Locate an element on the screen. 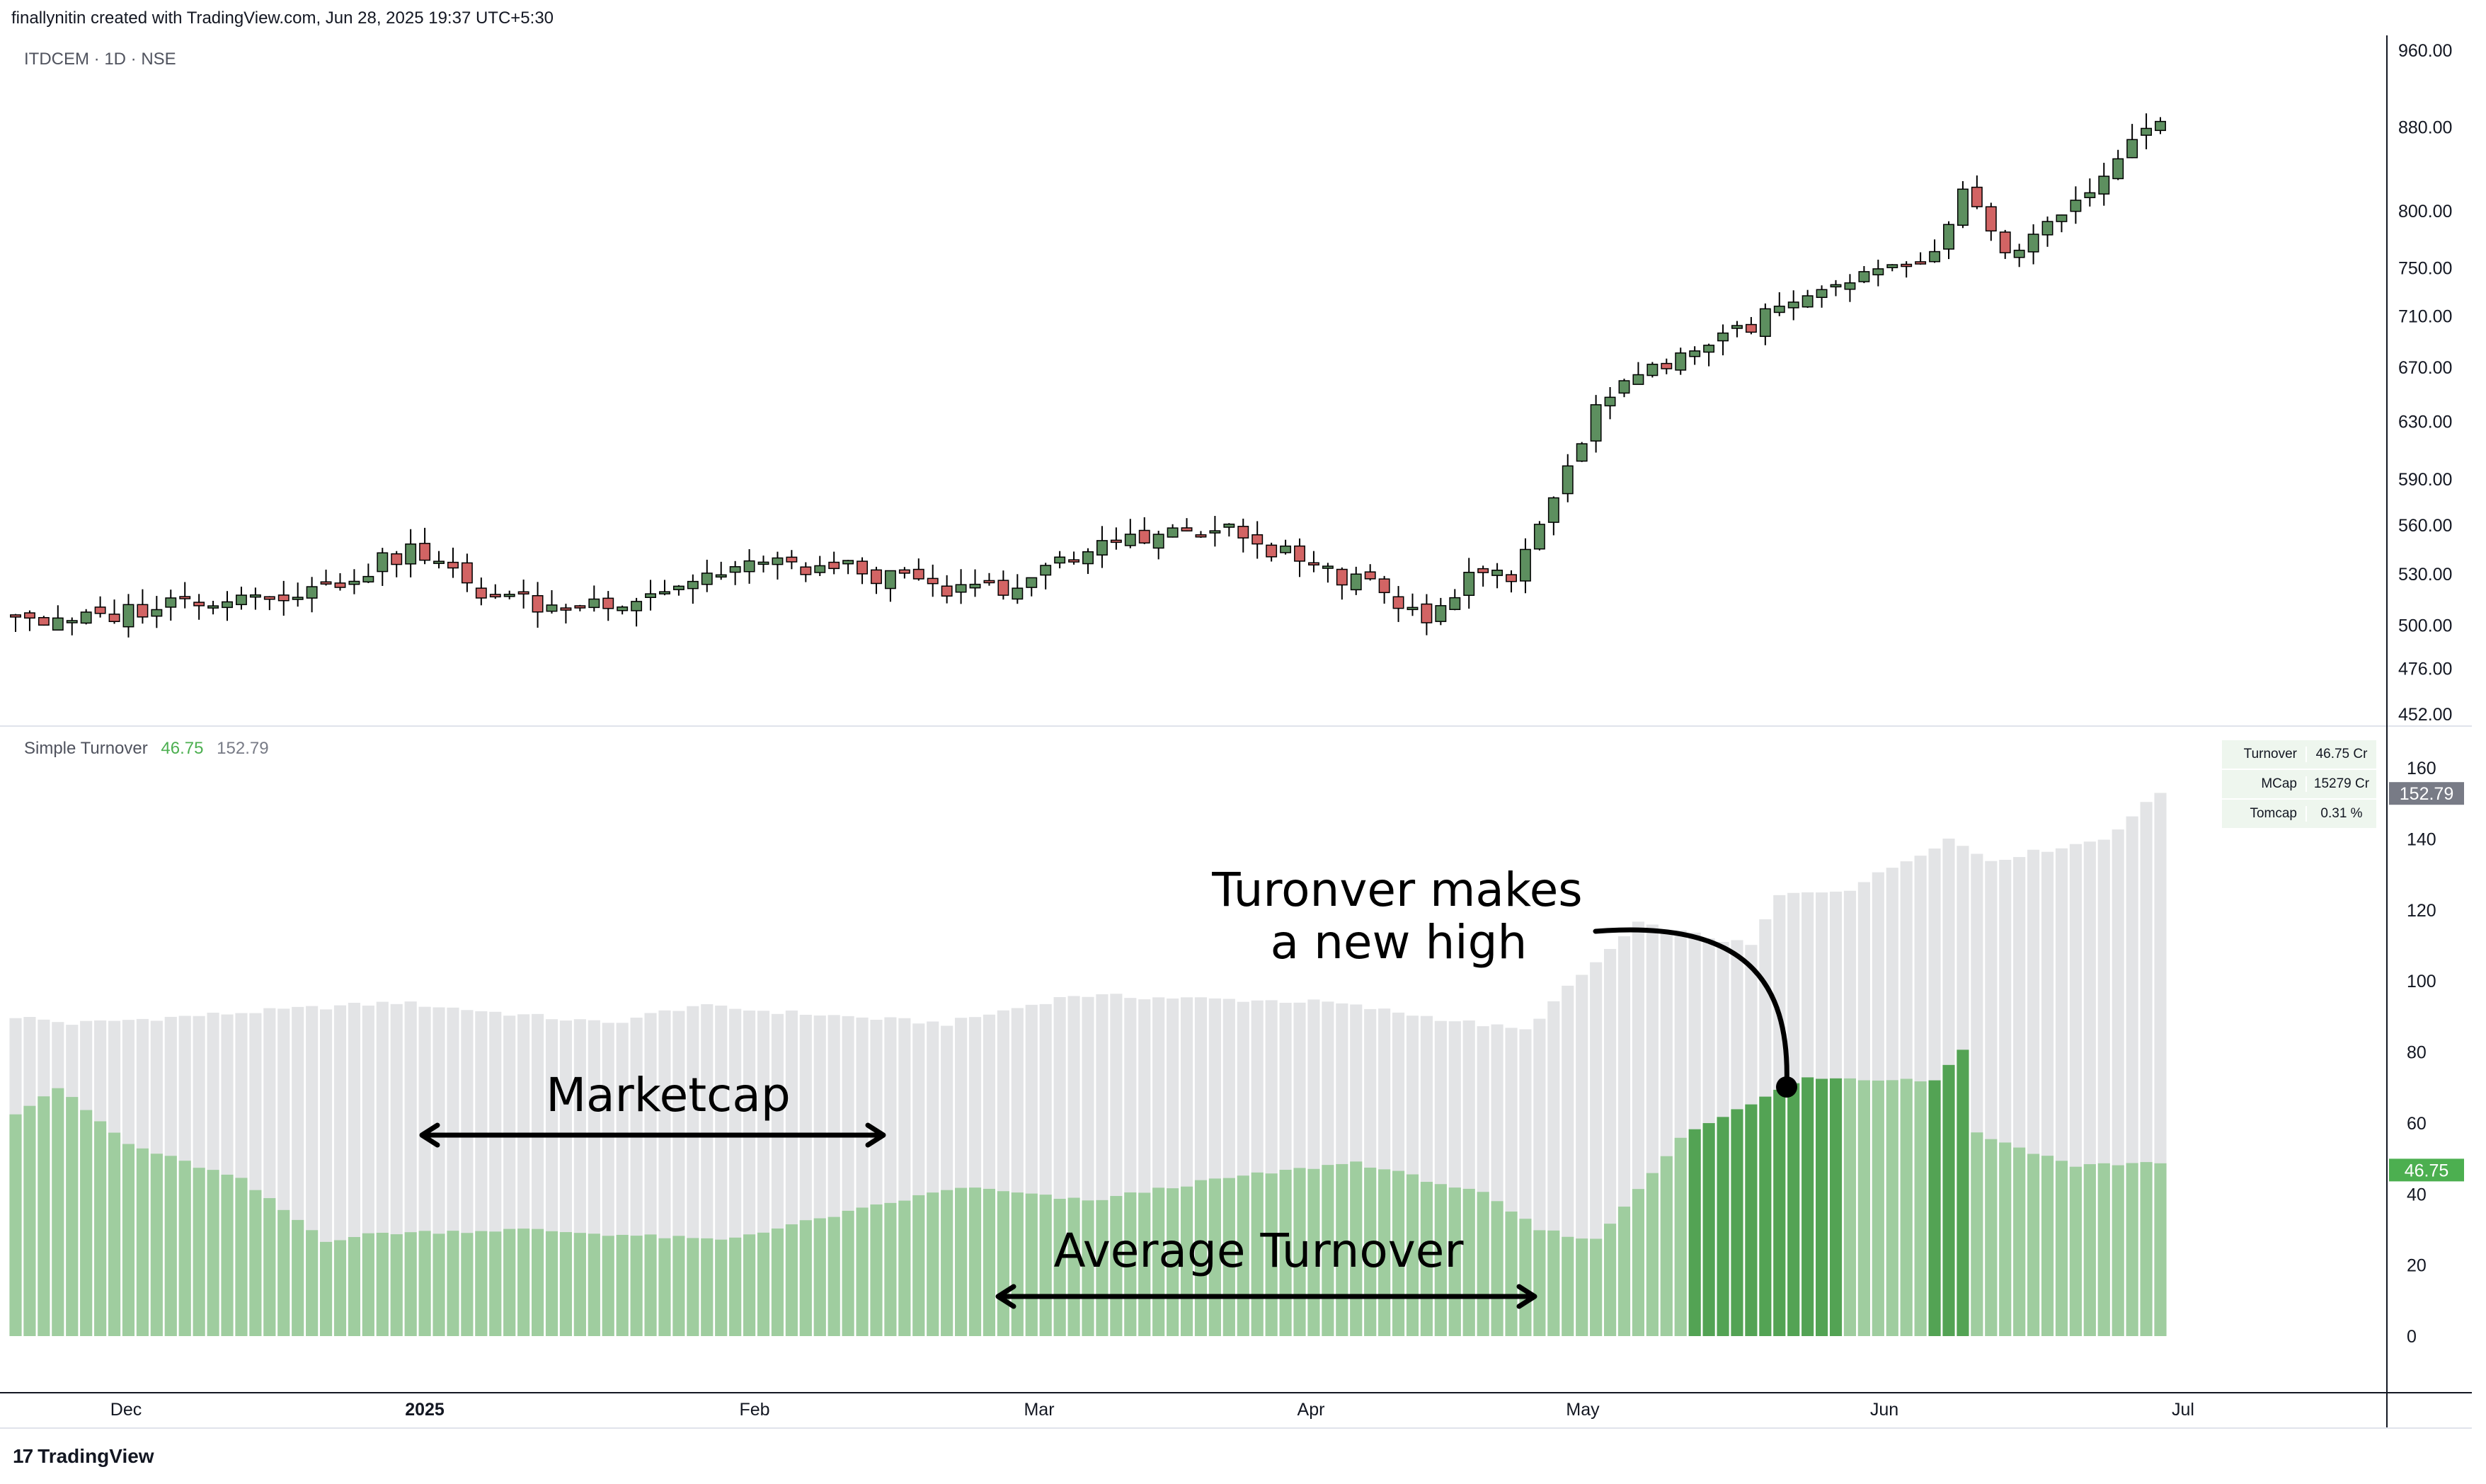 The image size is (2486, 1484). price-tick-label: 670.00 is located at coordinates (2425, 368).